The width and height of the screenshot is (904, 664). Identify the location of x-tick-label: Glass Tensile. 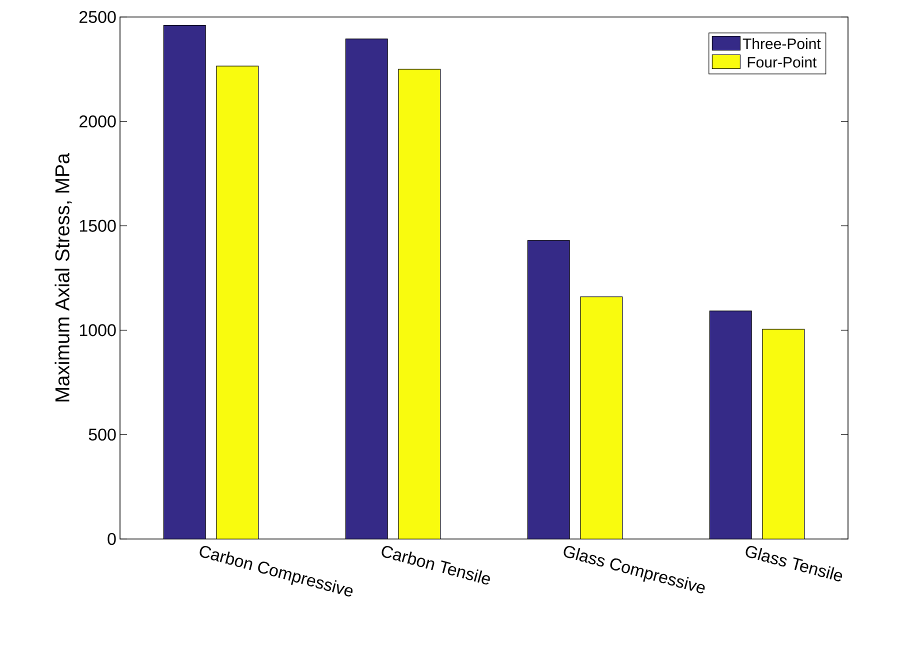
(794, 564).